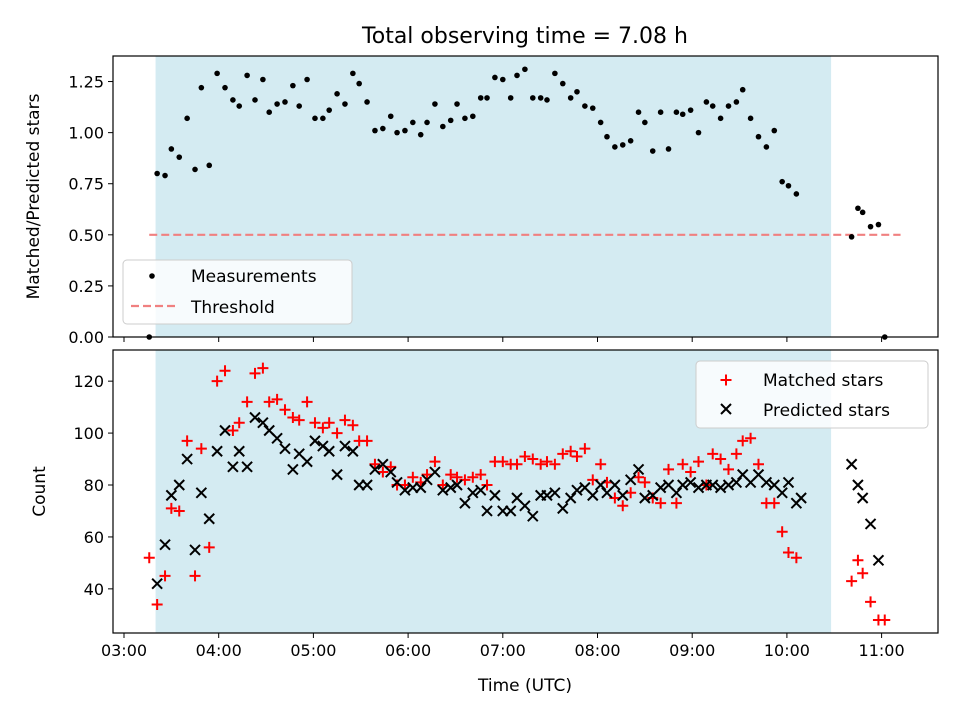 The height and width of the screenshot is (724, 960). I want to click on legend-marker-measurements, so click(152, 276).